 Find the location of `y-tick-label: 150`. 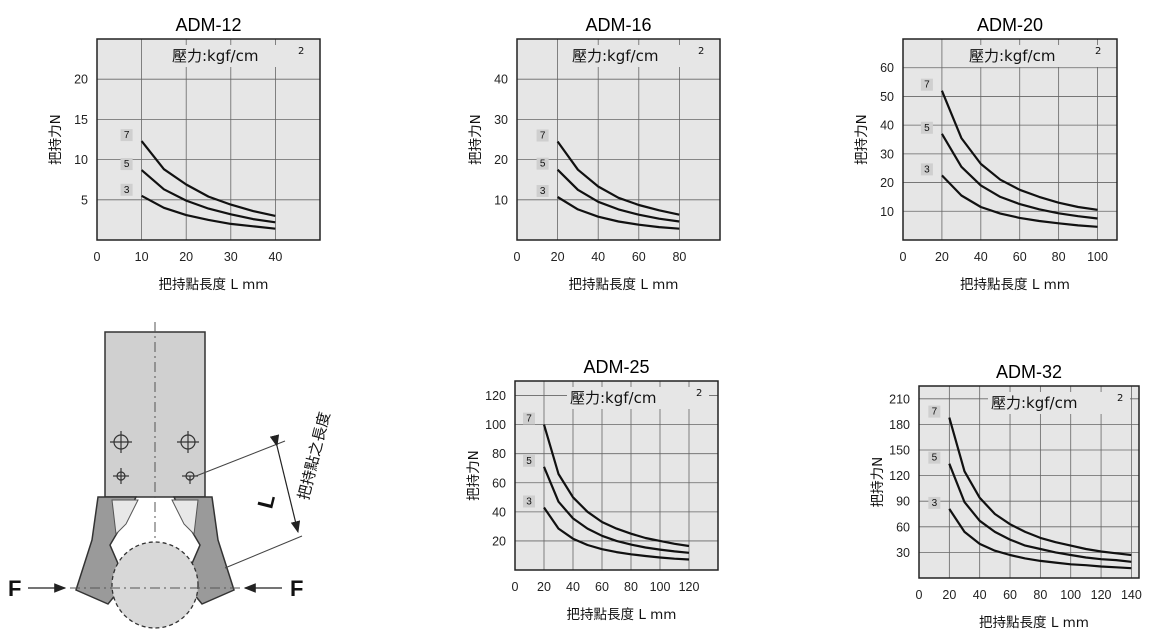

y-tick-label: 150 is located at coordinates (899, 451).